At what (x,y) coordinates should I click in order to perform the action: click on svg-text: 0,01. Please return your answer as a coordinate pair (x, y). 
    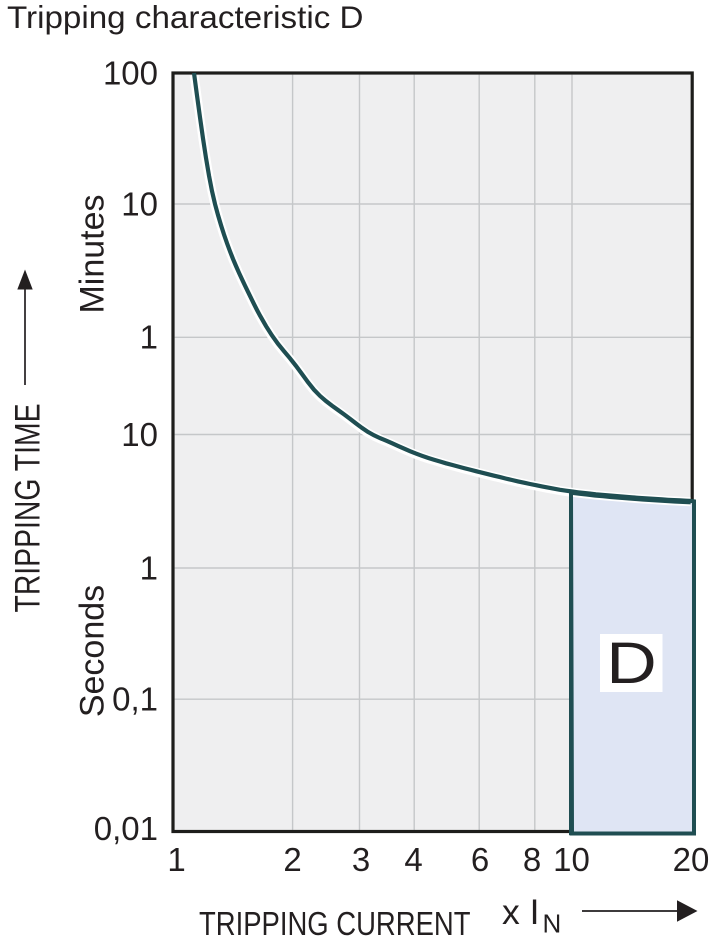
    Looking at the image, I should click on (126, 828).